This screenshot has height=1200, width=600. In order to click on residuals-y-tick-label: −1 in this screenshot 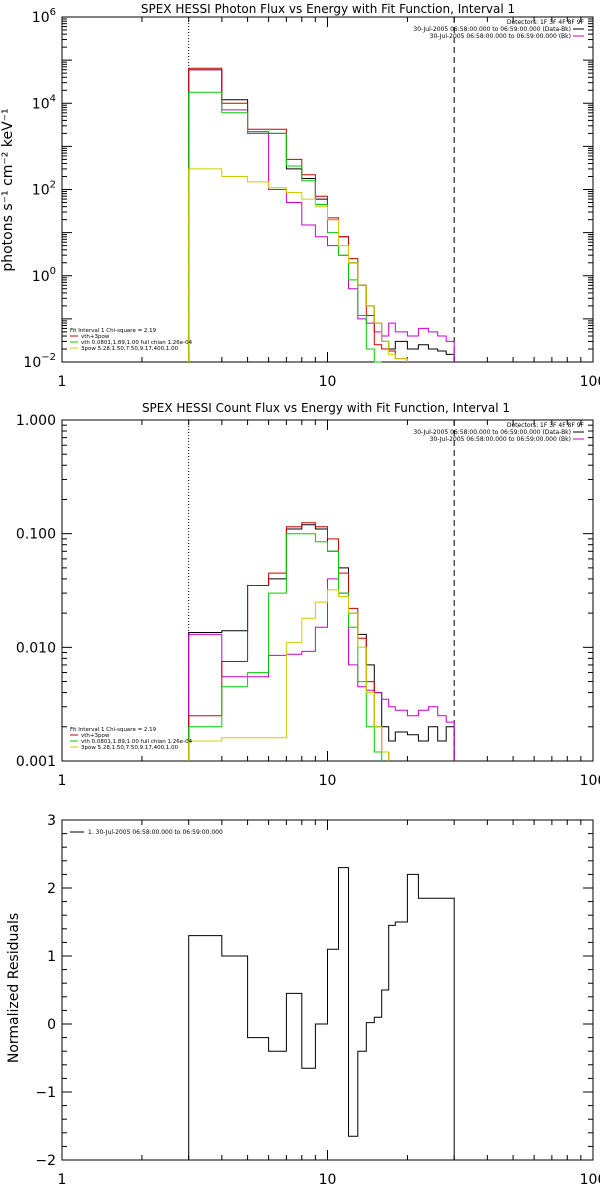, I will do `click(45, 1093)`.